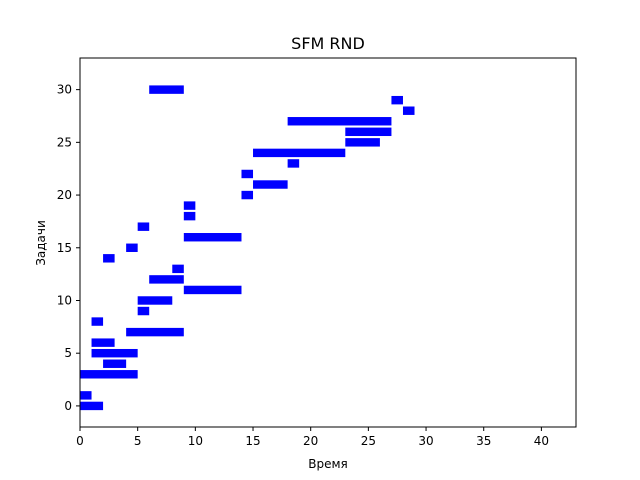 This screenshot has width=640, height=480. What do you see at coordinates (41, 243) in the screenshot?
I see `y-axis-label: Задачи` at bounding box center [41, 243].